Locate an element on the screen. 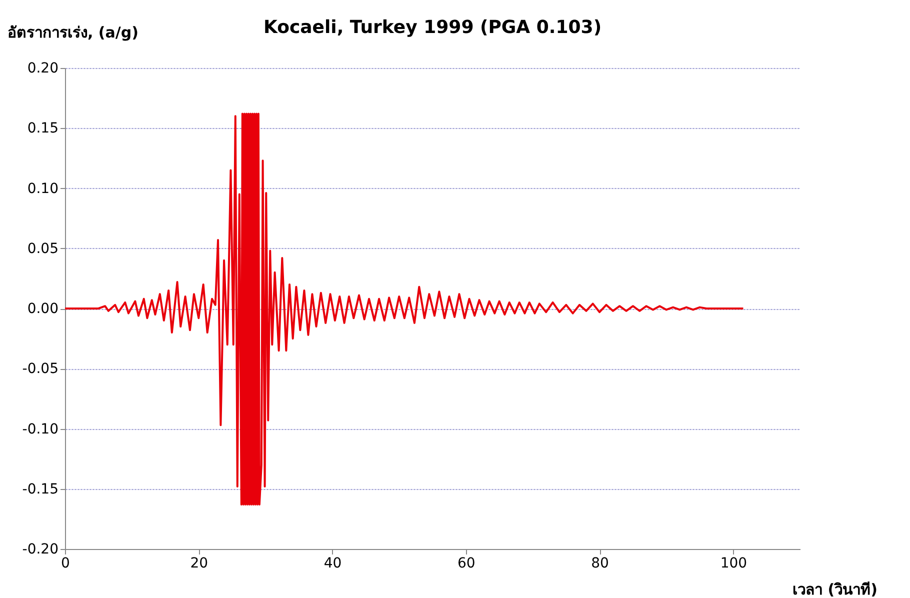 This screenshot has width=910, height=598. y-tick-label: -0.05 is located at coordinates (40, 369).